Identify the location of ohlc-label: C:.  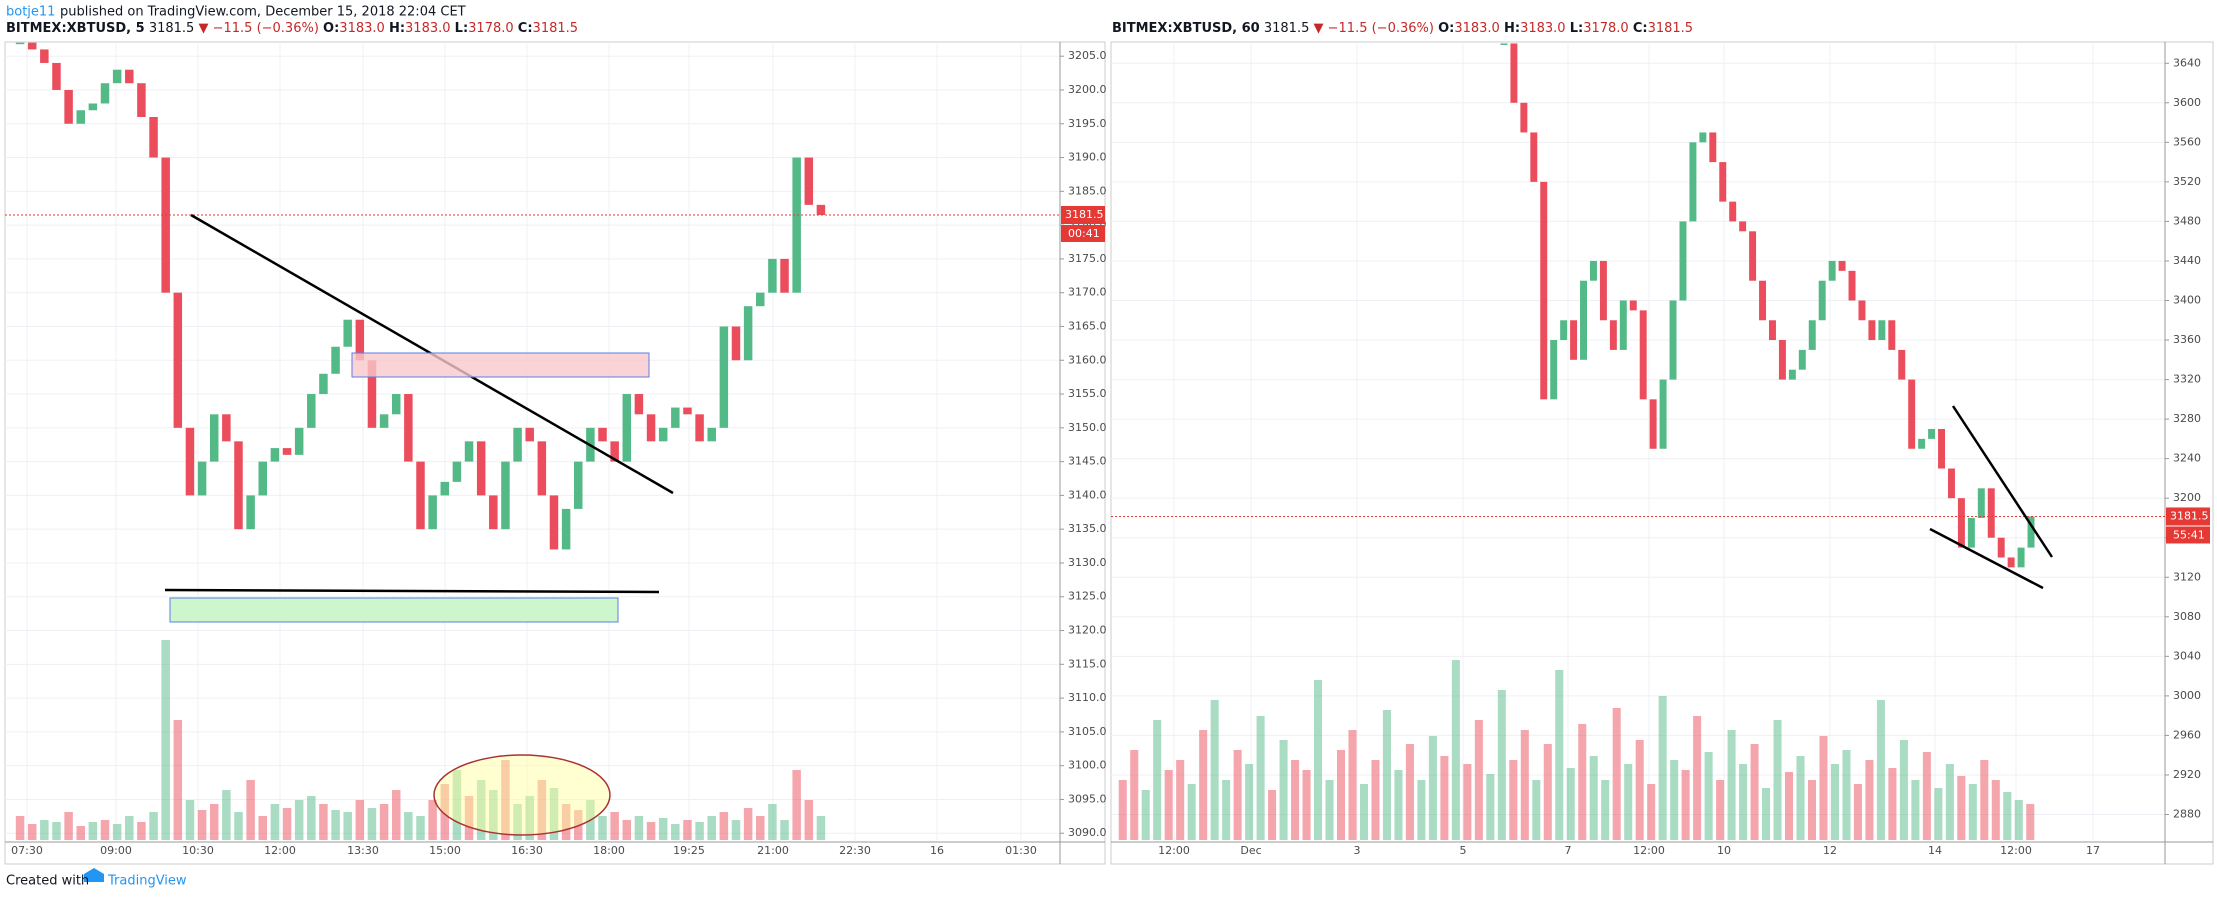
(1640, 28).